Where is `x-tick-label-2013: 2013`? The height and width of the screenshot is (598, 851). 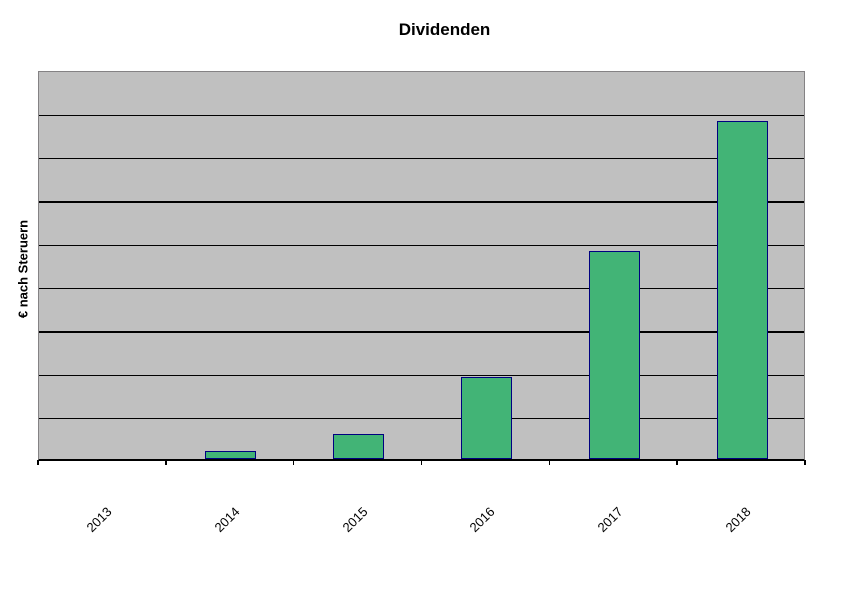
x-tick-label-2013: 2013 is located at coordinates (99, 520).